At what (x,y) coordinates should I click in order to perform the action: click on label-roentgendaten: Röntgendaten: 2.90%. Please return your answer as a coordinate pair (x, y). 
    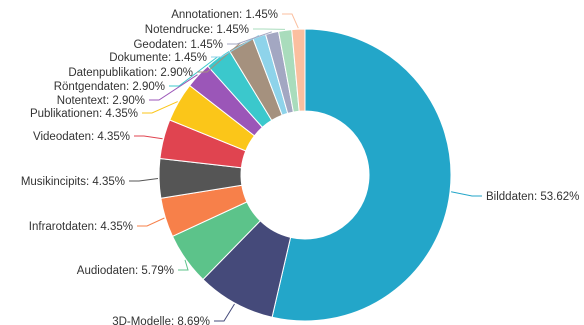
    Looking at the image, I should click on (109, 87).